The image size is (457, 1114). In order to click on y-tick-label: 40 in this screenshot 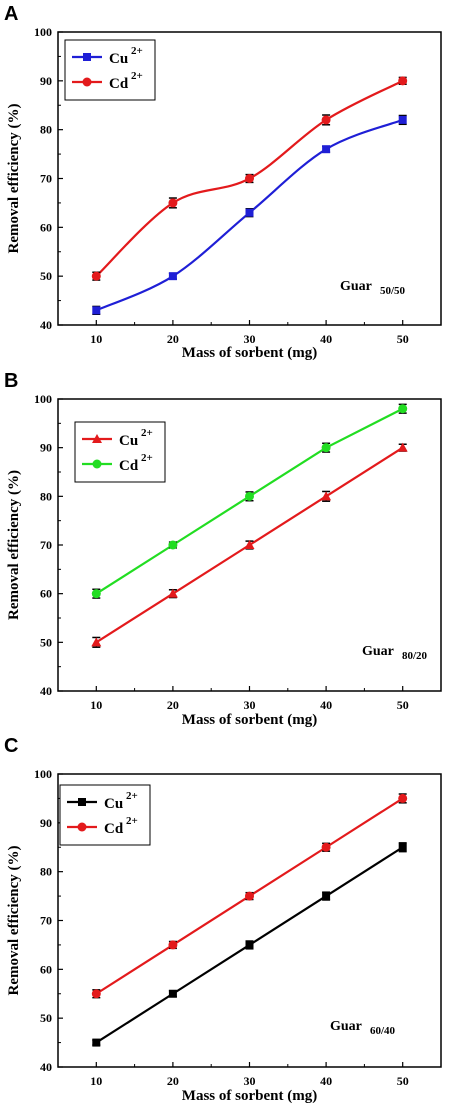, I will do `click(46, 691)`.